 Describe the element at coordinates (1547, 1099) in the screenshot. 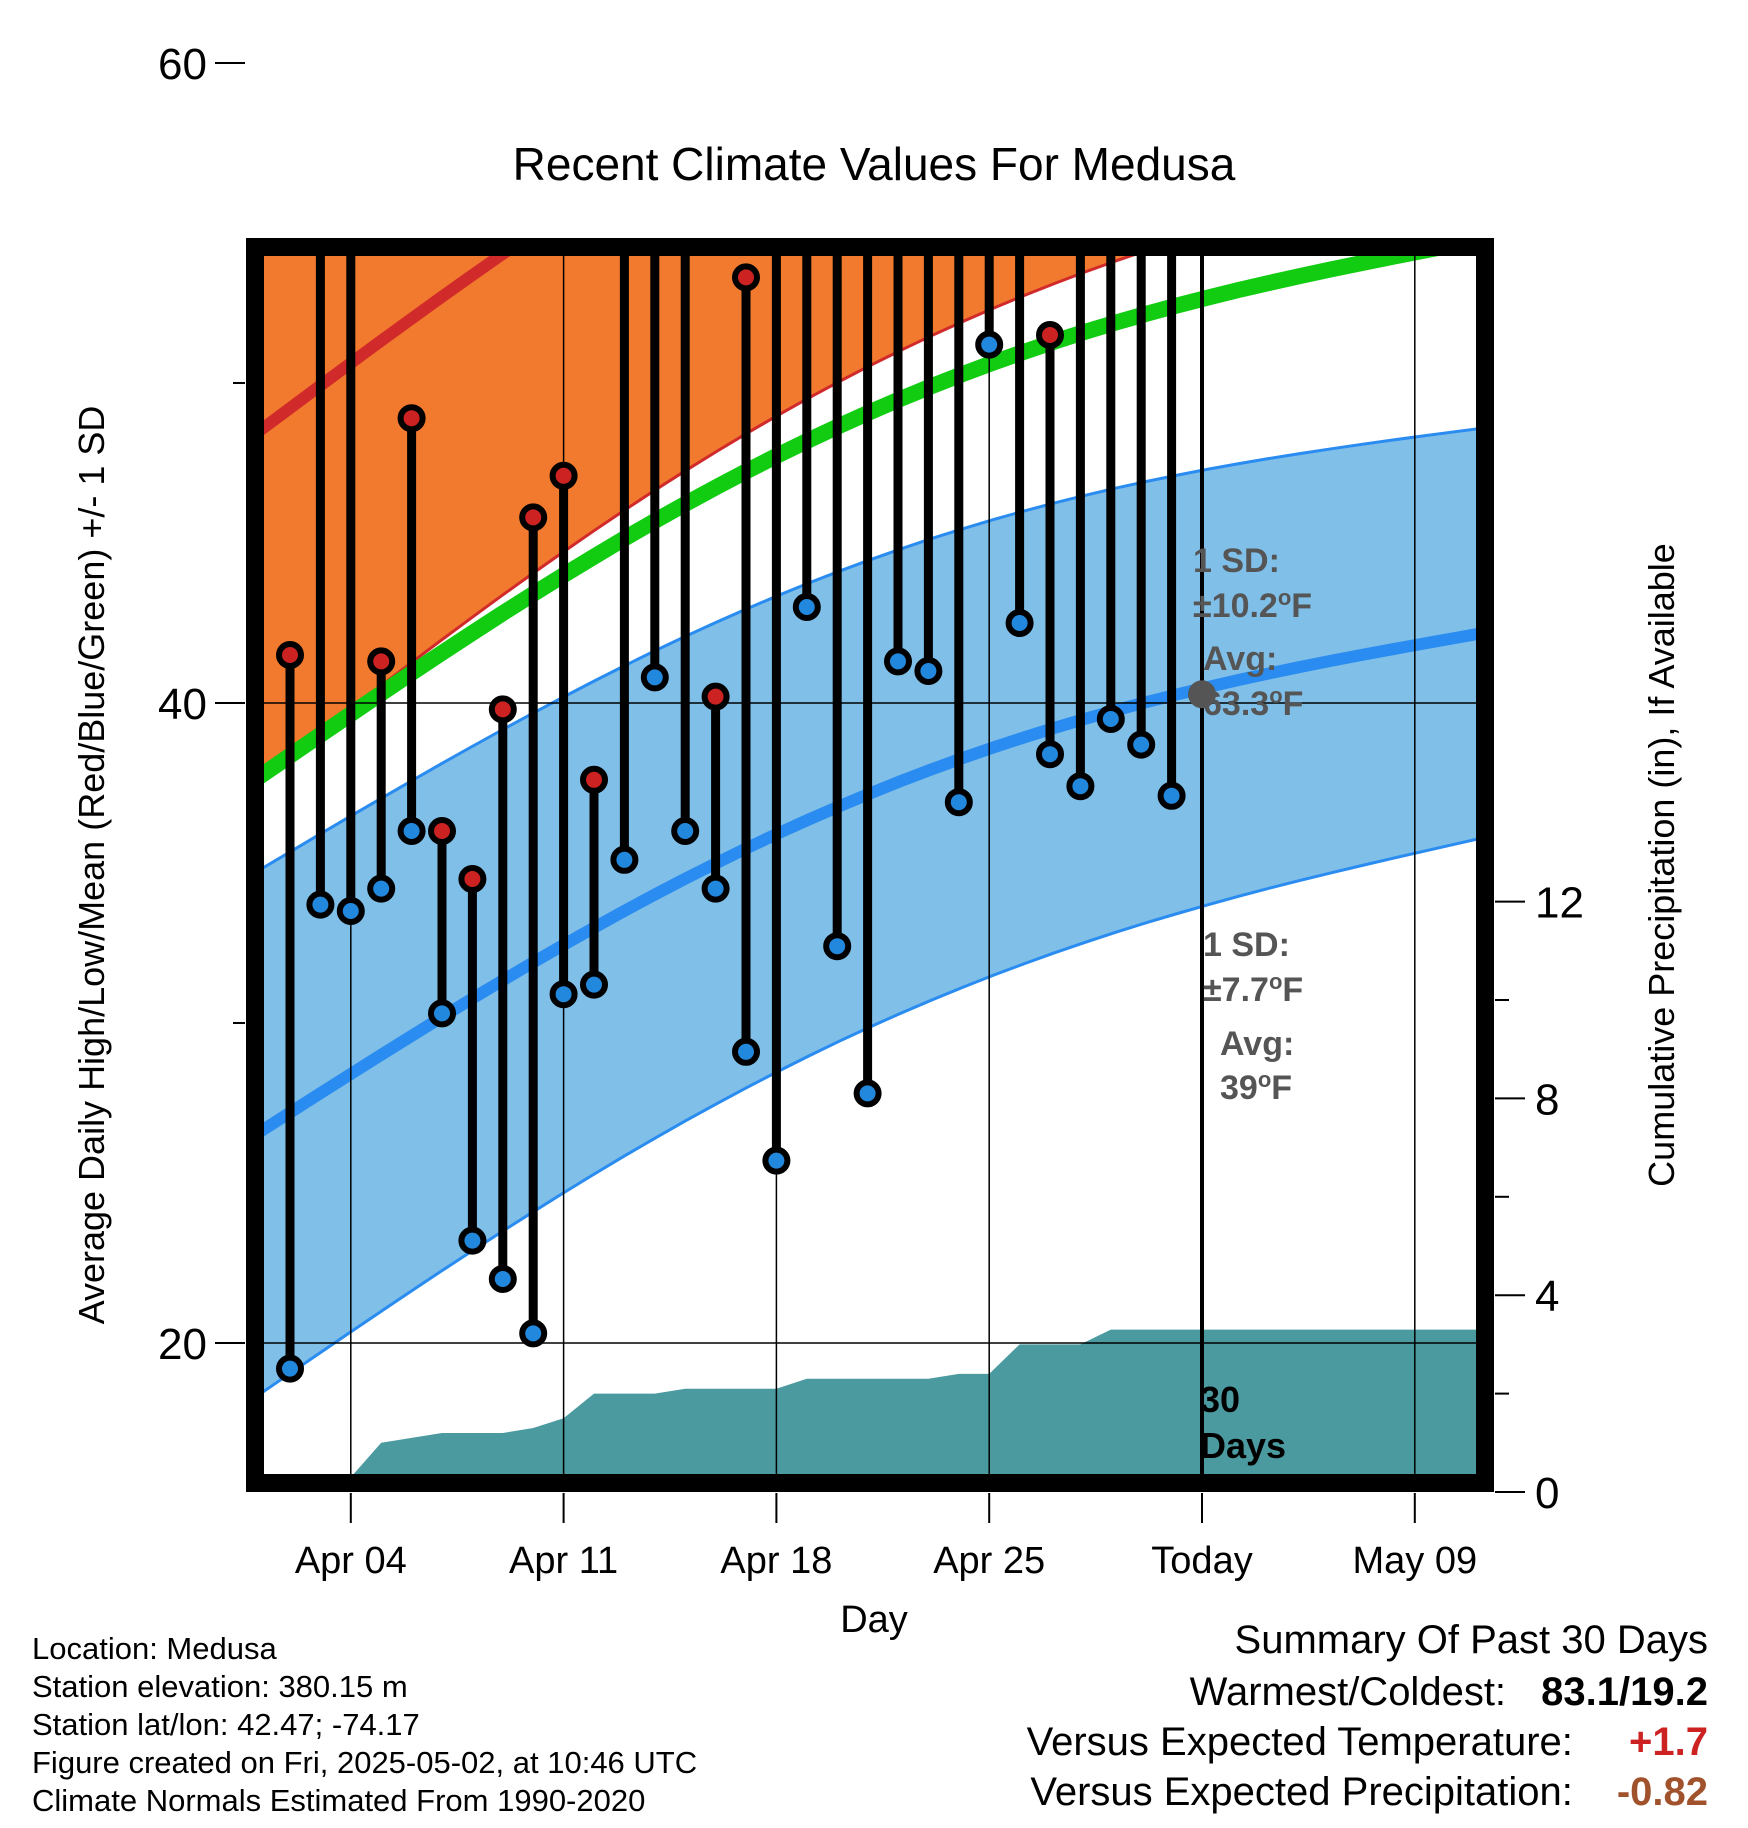

I see `y2-tick-label: 8` at that location.